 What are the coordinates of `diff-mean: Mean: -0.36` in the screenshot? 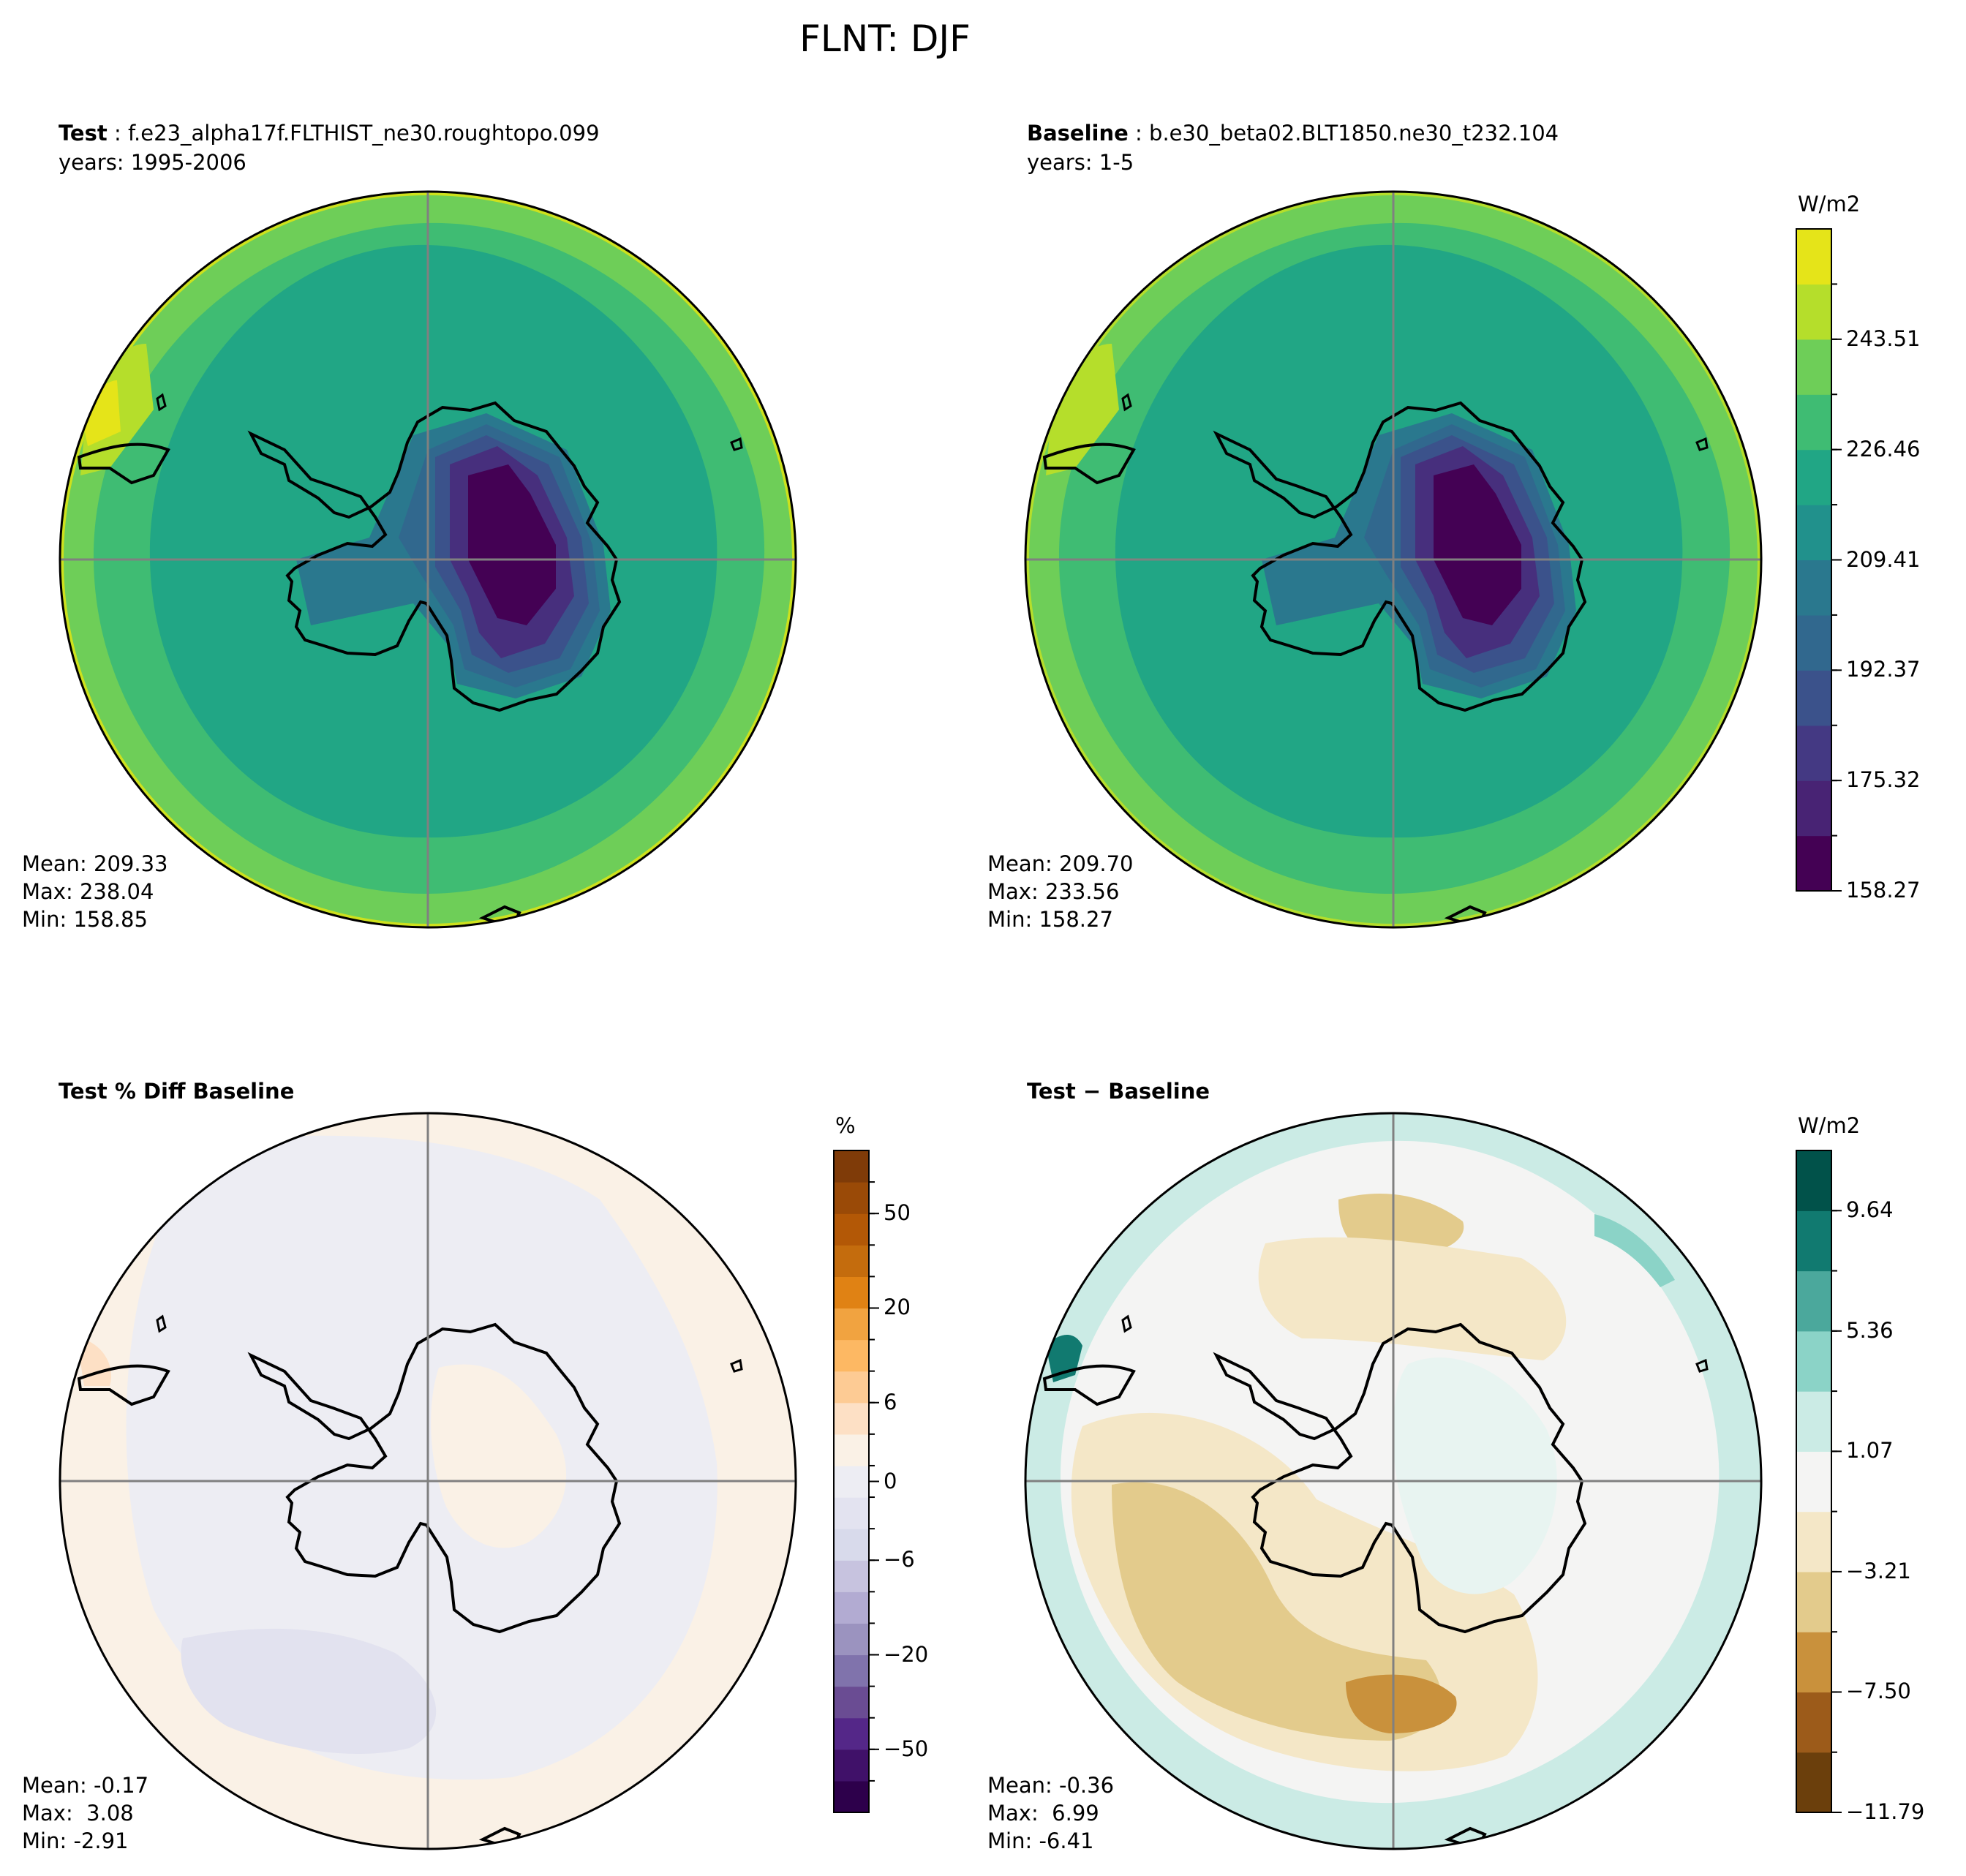 It's located at (1051, 1785).